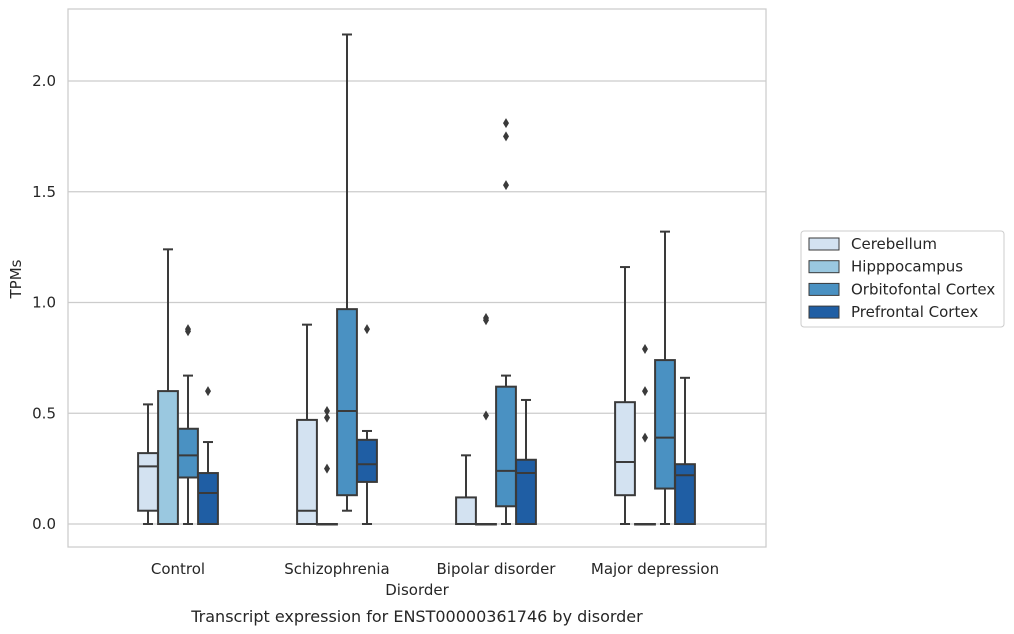 The height and width of the screenshot is (634, 1014). I want to click on y-tick-labels: 0.0 0.5 1.0 1.5 2.0, so click(44, 302).